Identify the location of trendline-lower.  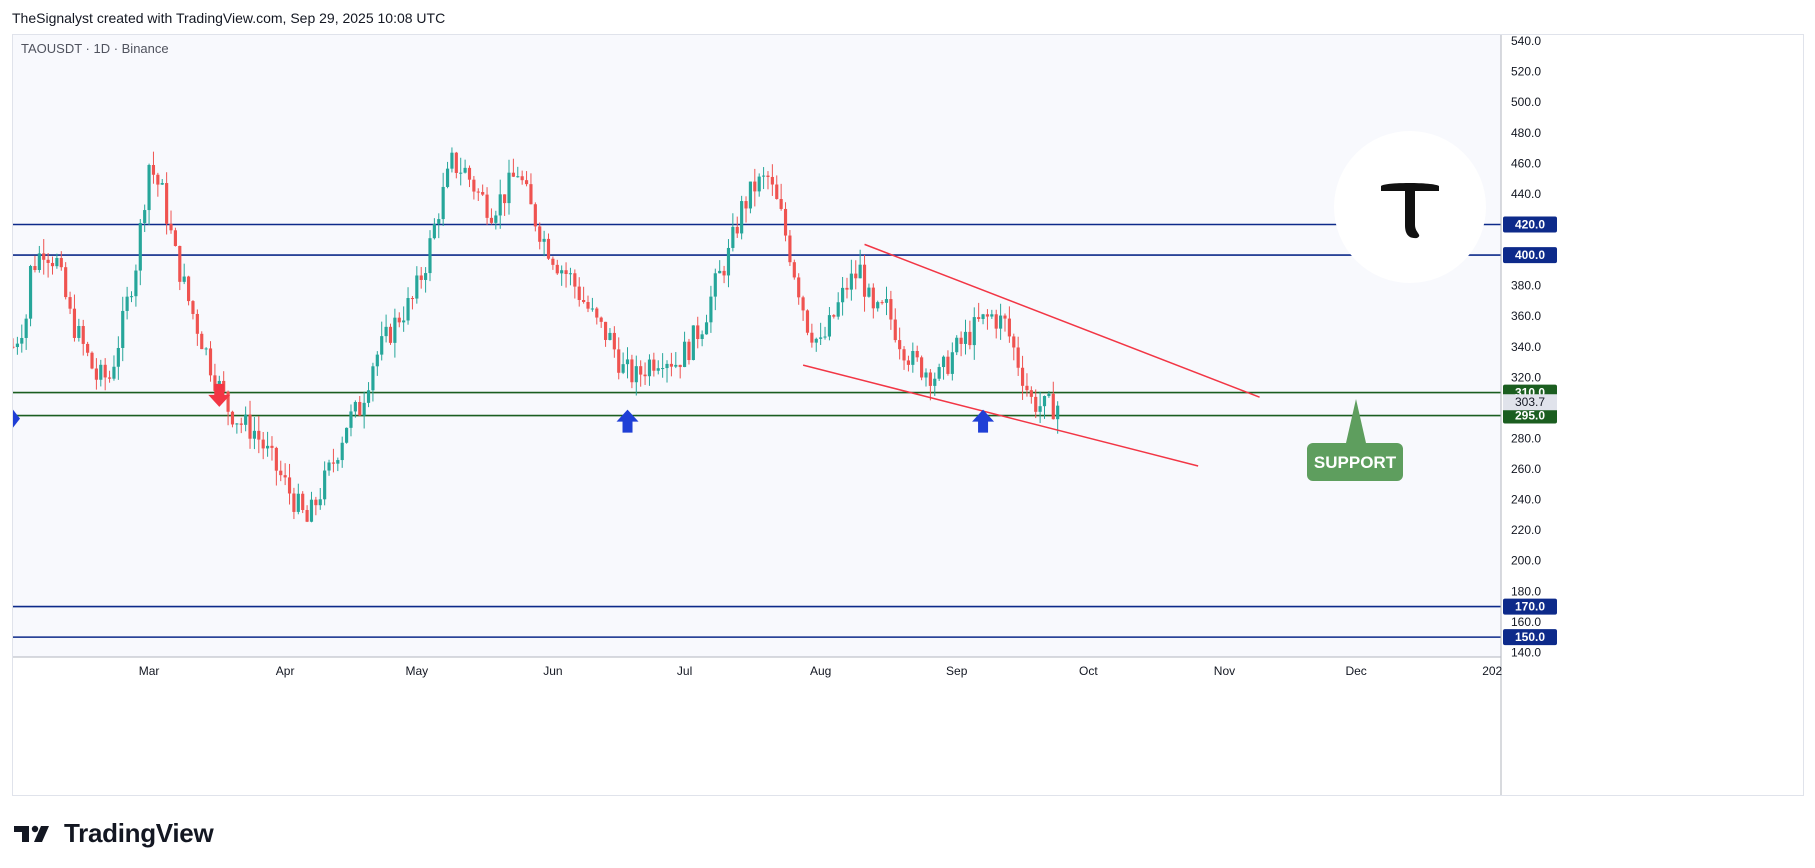
(1000, 415).